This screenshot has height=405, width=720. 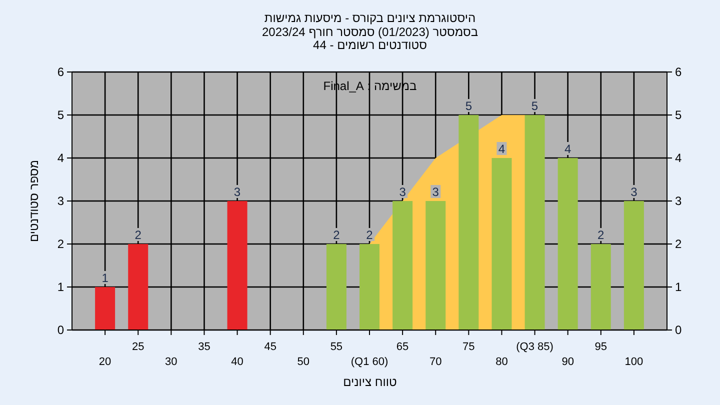 What do you see at coordinates (336, 347) in the screenshot?
I see `x-tick-label: 55` at bounding box center [336, 347].